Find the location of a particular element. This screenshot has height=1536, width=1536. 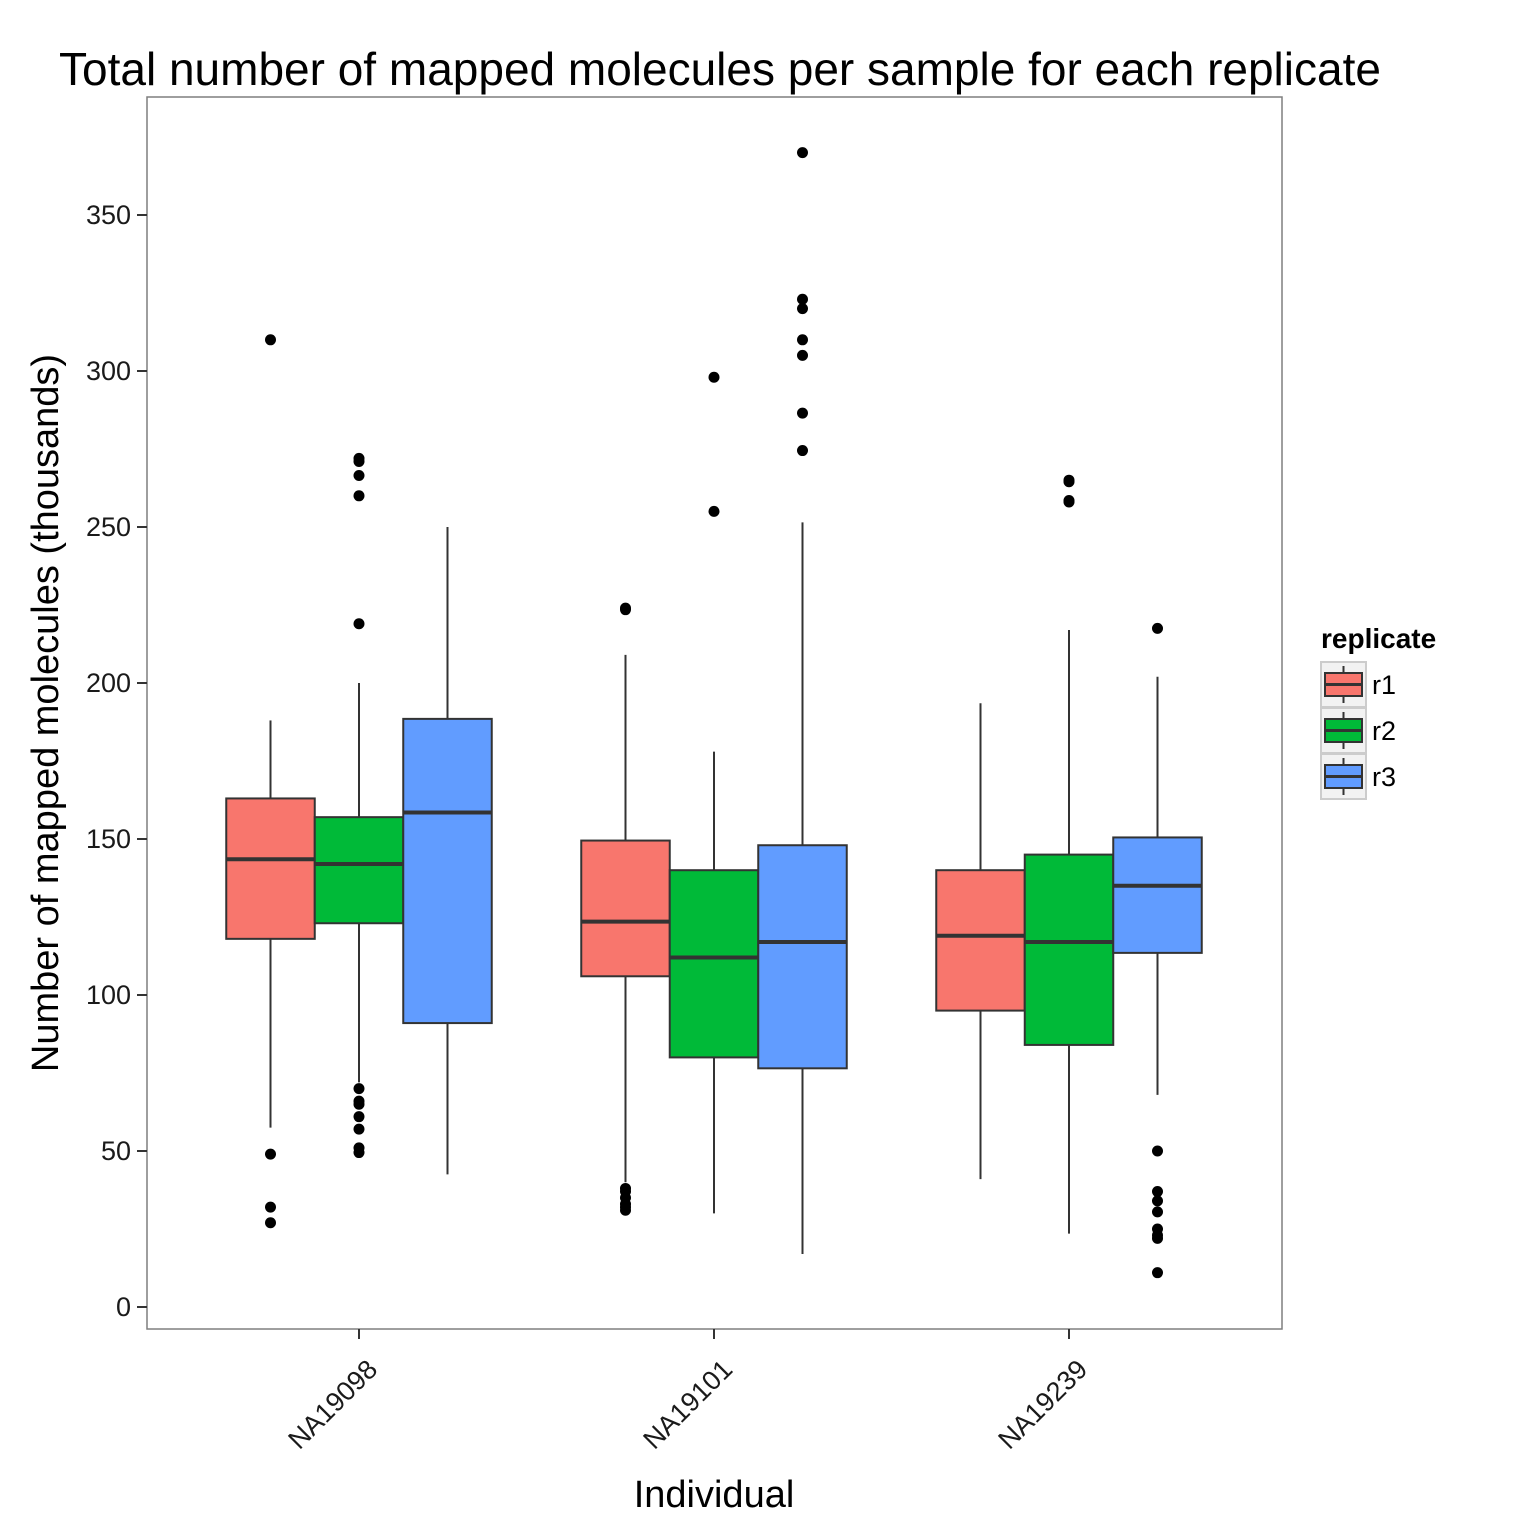

x-axis: NA19098 NA19101 NA19239 is located at coordinates (687, 1392).